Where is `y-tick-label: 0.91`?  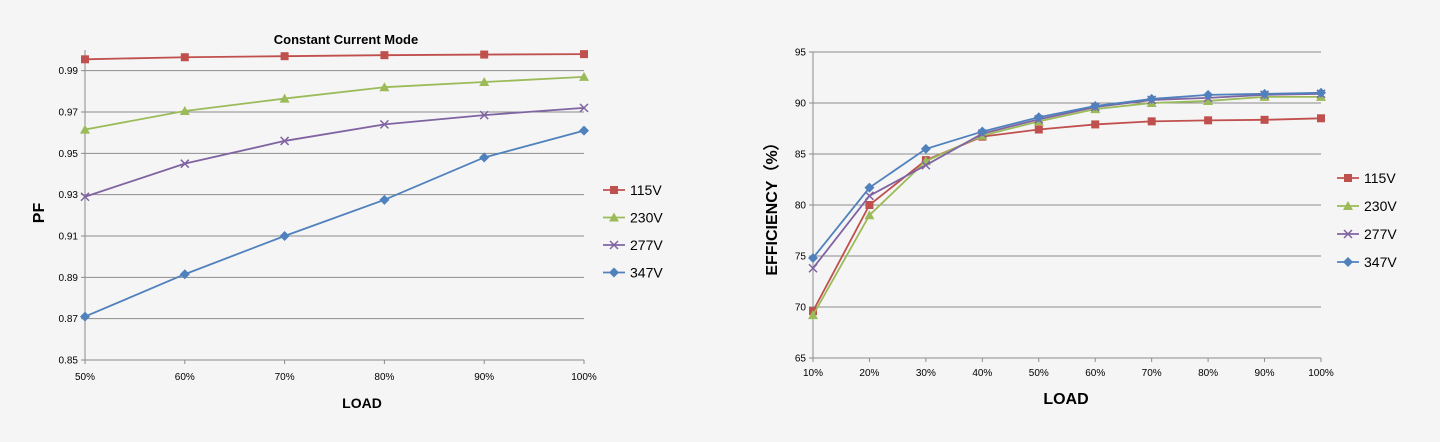
y-tick-label: 0.91 is located at coordinates (69, 237).